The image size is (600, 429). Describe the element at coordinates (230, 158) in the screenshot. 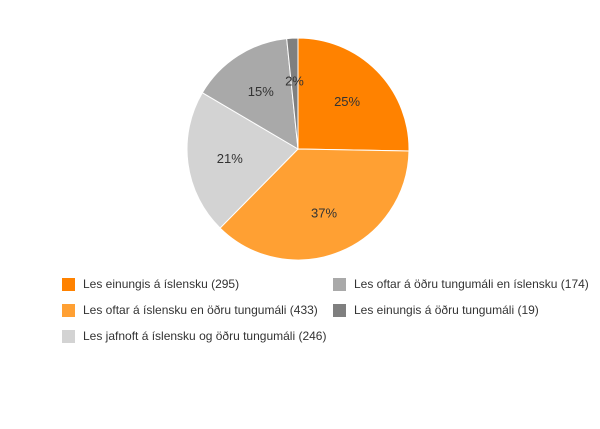

I see `pie-slice-label-2: 21%` at that location.